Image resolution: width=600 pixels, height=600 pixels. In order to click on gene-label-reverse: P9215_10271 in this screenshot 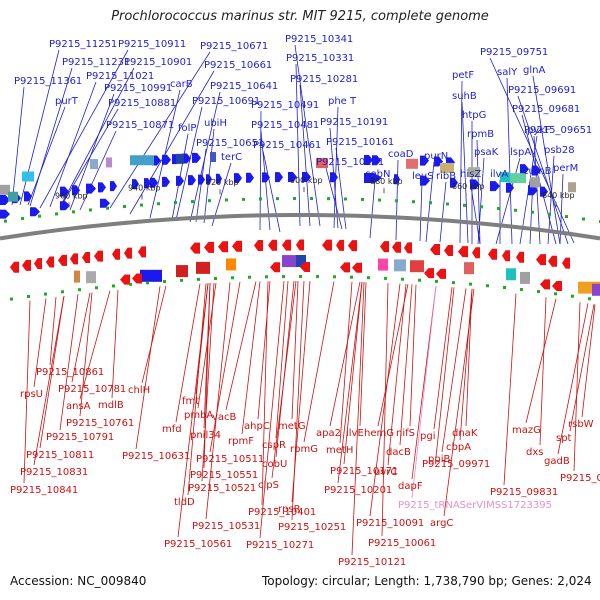, I will do `click(280, 545)`.